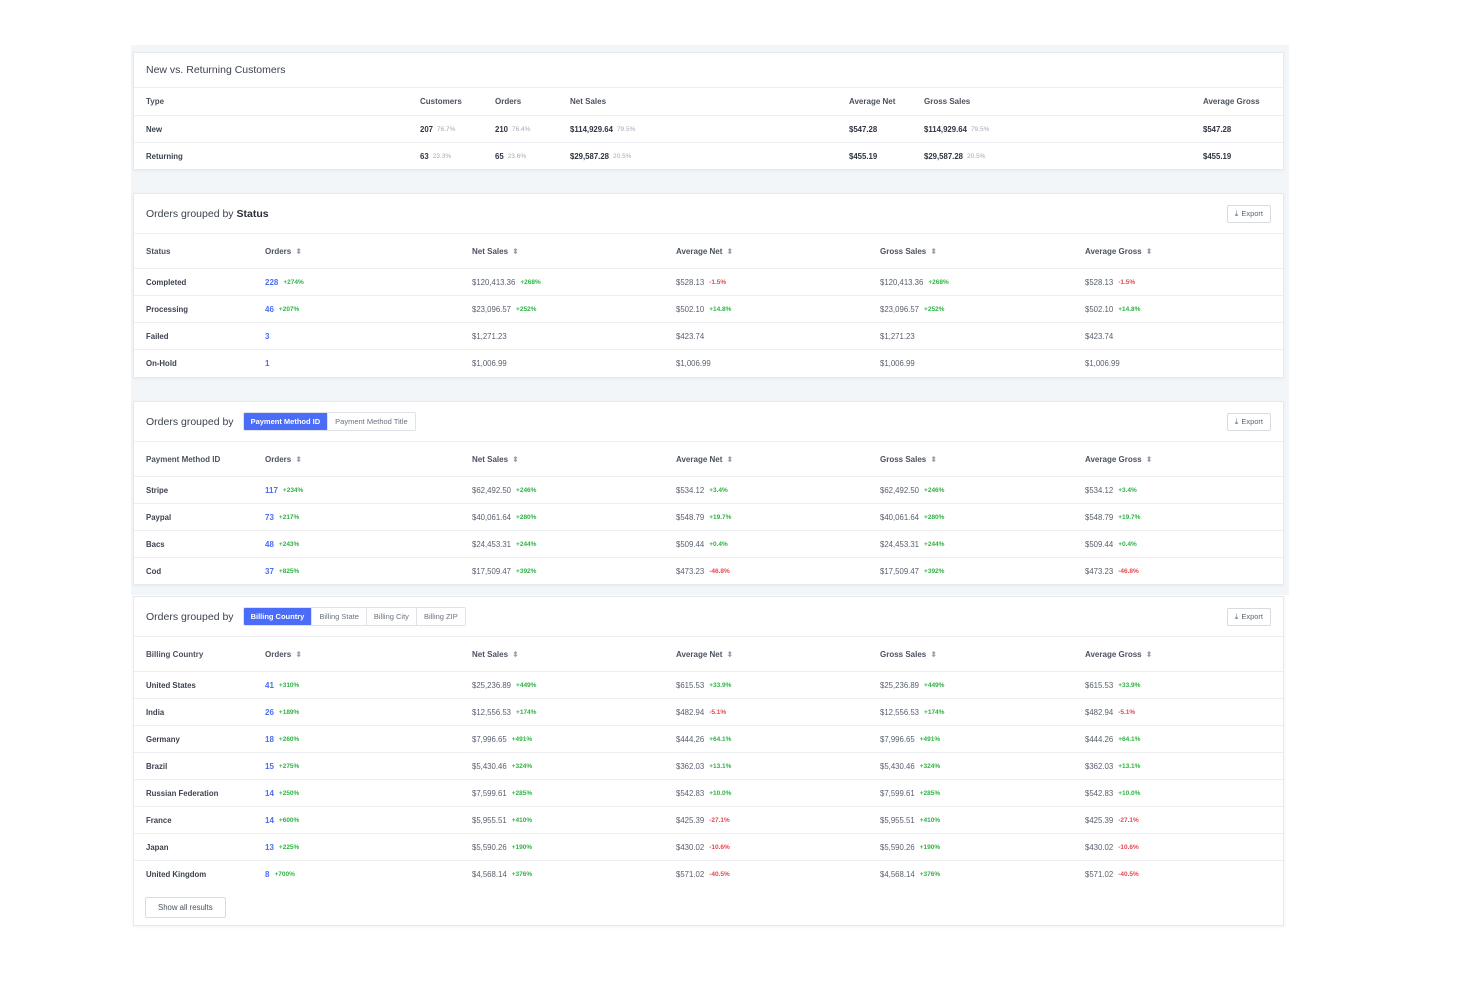  Describe the element at coordinates (267, 336) in the screenshot. I see `orders-count-link: 3` at that location.